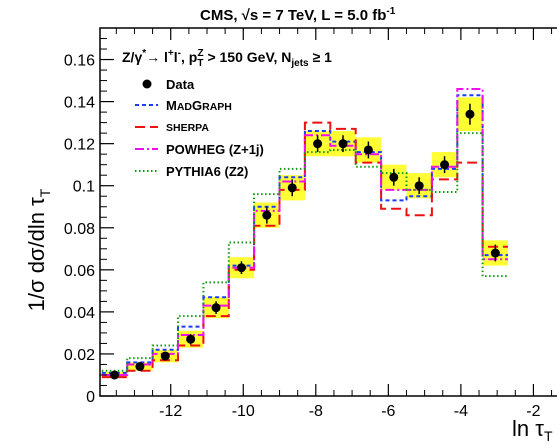  What do you see at coordinates (79, 145) in the screenshot?
I see `y-tick-label: 0.12` at bounding box center [79, 145].